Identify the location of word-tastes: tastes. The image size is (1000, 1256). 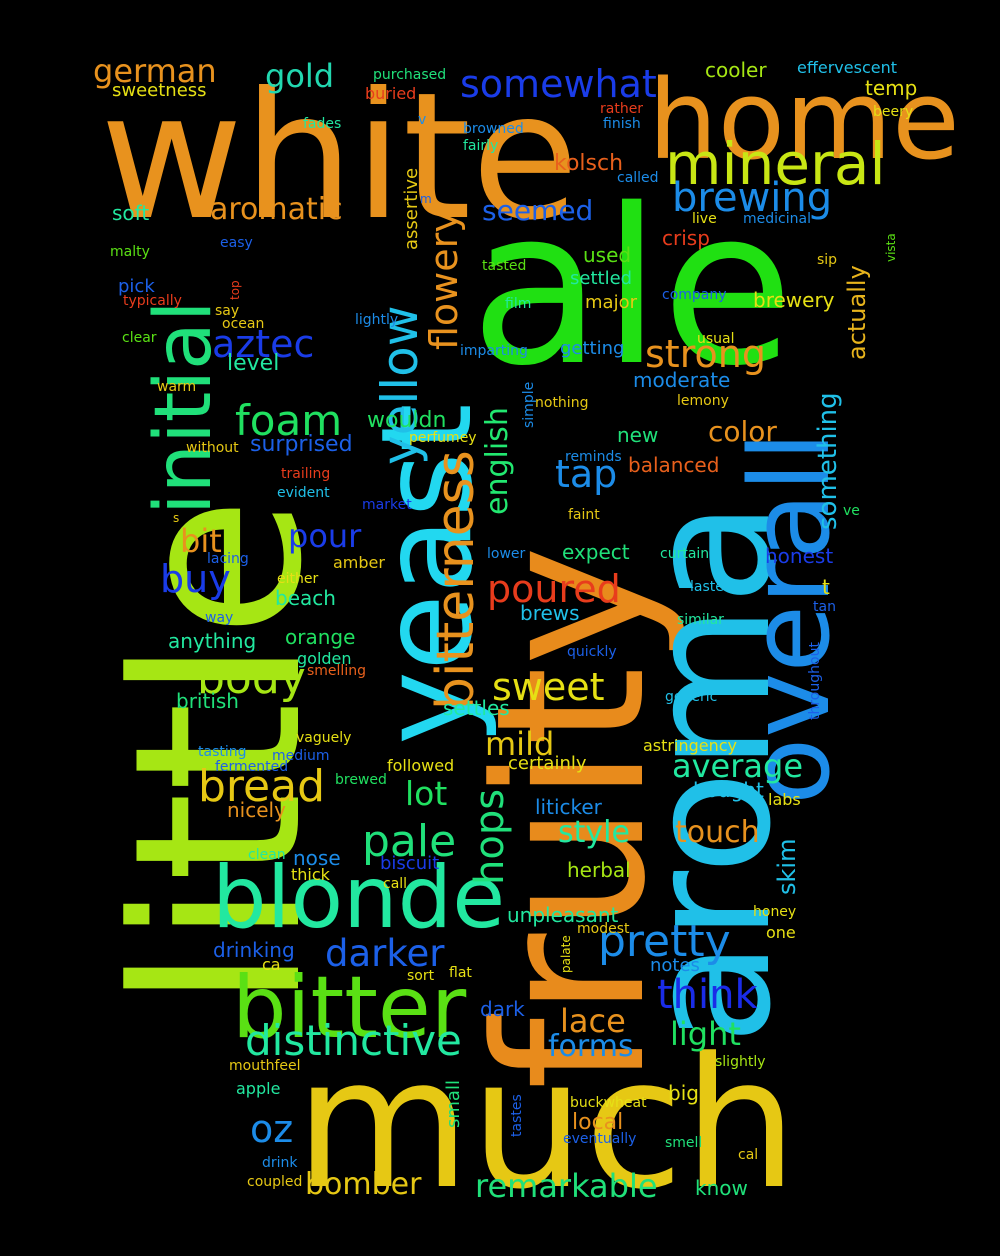
(517, 1115).